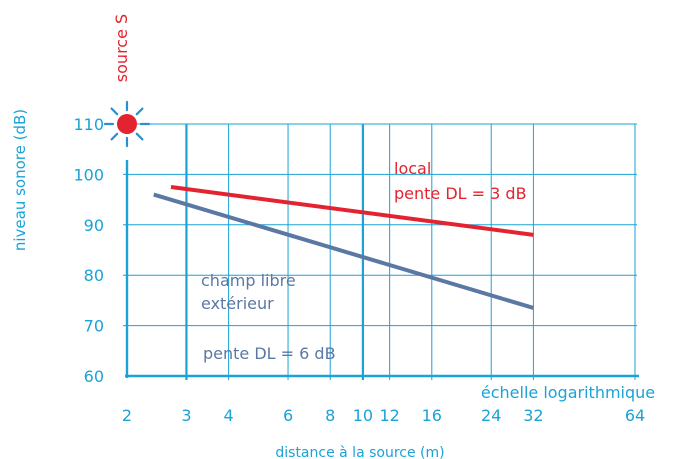  Describe the element at coordinates (88, 124) in the screenshot. I see `y-tick-label: 110` at that location.